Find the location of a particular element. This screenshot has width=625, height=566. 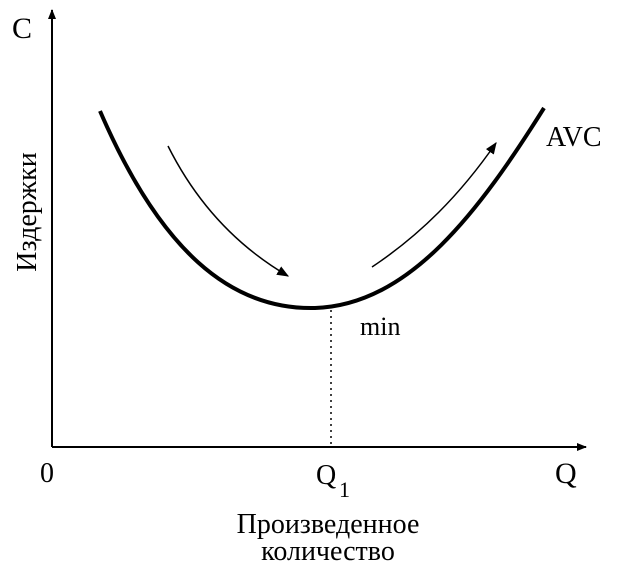

q1-label: Q is located at coordinates (326, 475).